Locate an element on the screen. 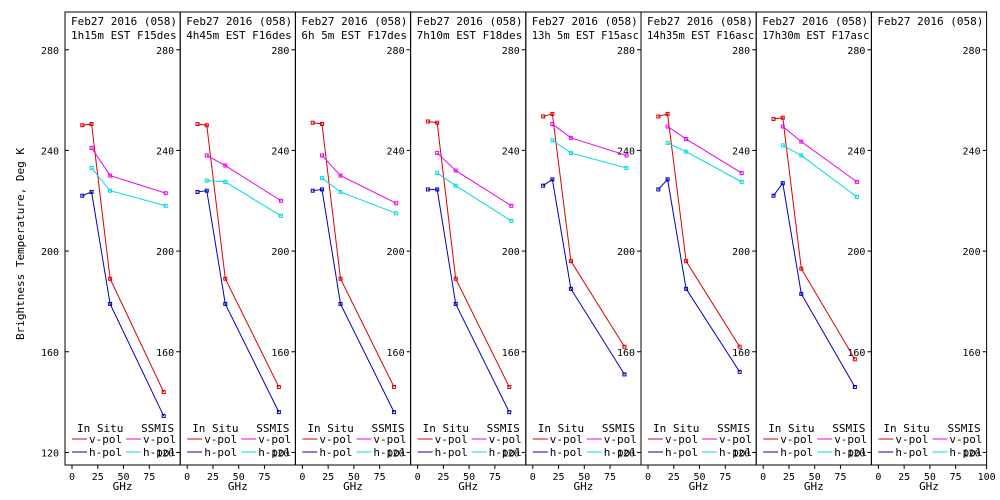  panel-title-date: Feb27 2016 (058) is located at coordinates (815, 21).